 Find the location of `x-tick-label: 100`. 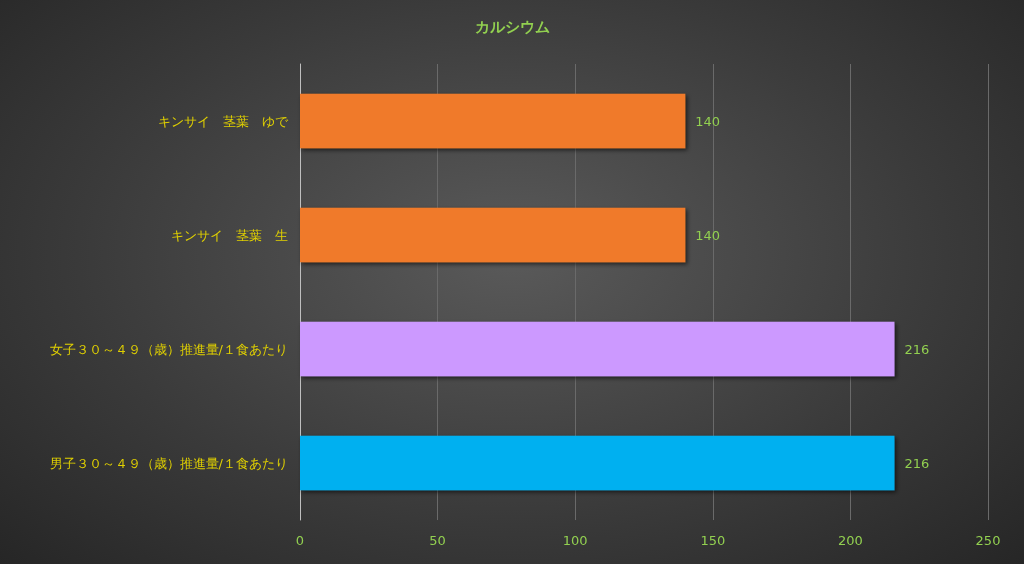

x-tick-label: 100 is located at coordinates (575, 540).